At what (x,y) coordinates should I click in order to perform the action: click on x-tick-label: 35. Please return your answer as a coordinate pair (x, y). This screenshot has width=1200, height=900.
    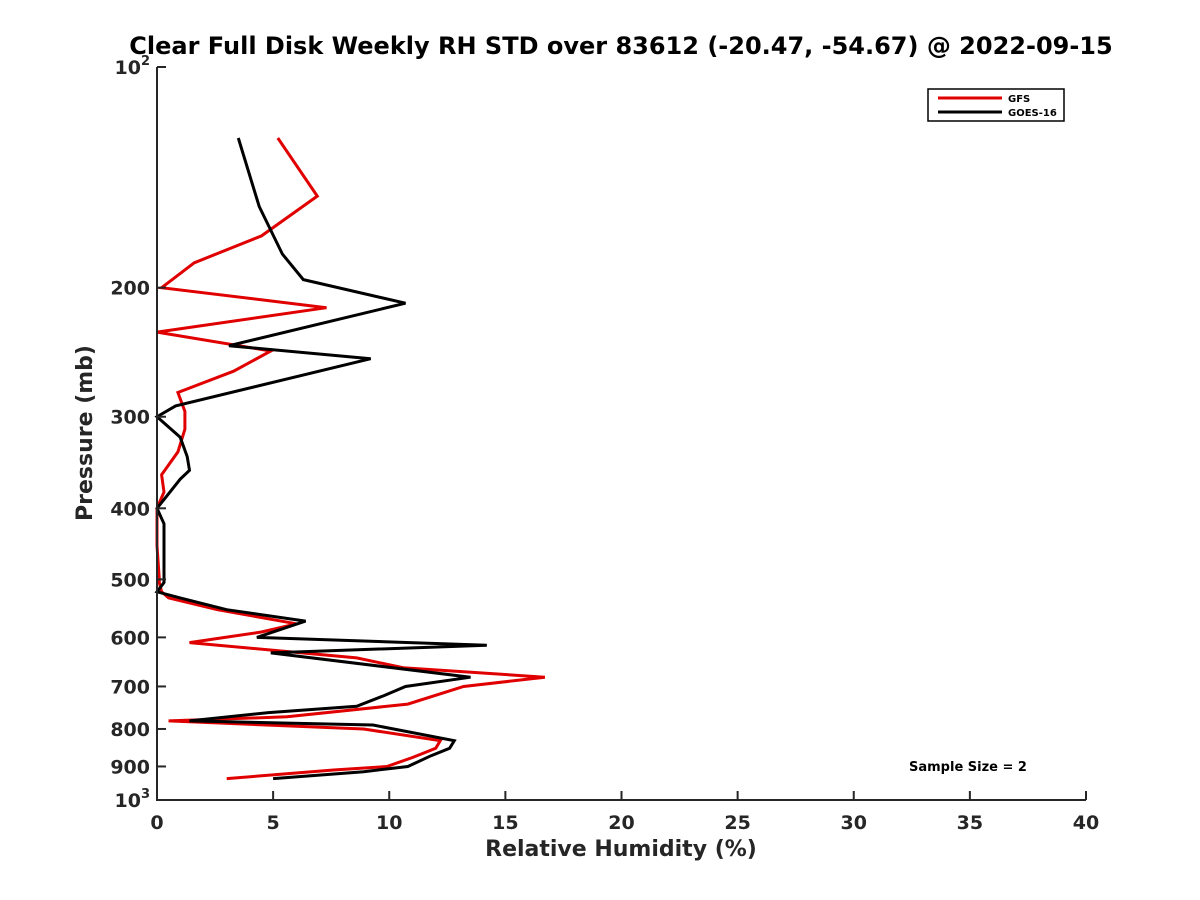
    Looking at the image, I should click on (970, 823).